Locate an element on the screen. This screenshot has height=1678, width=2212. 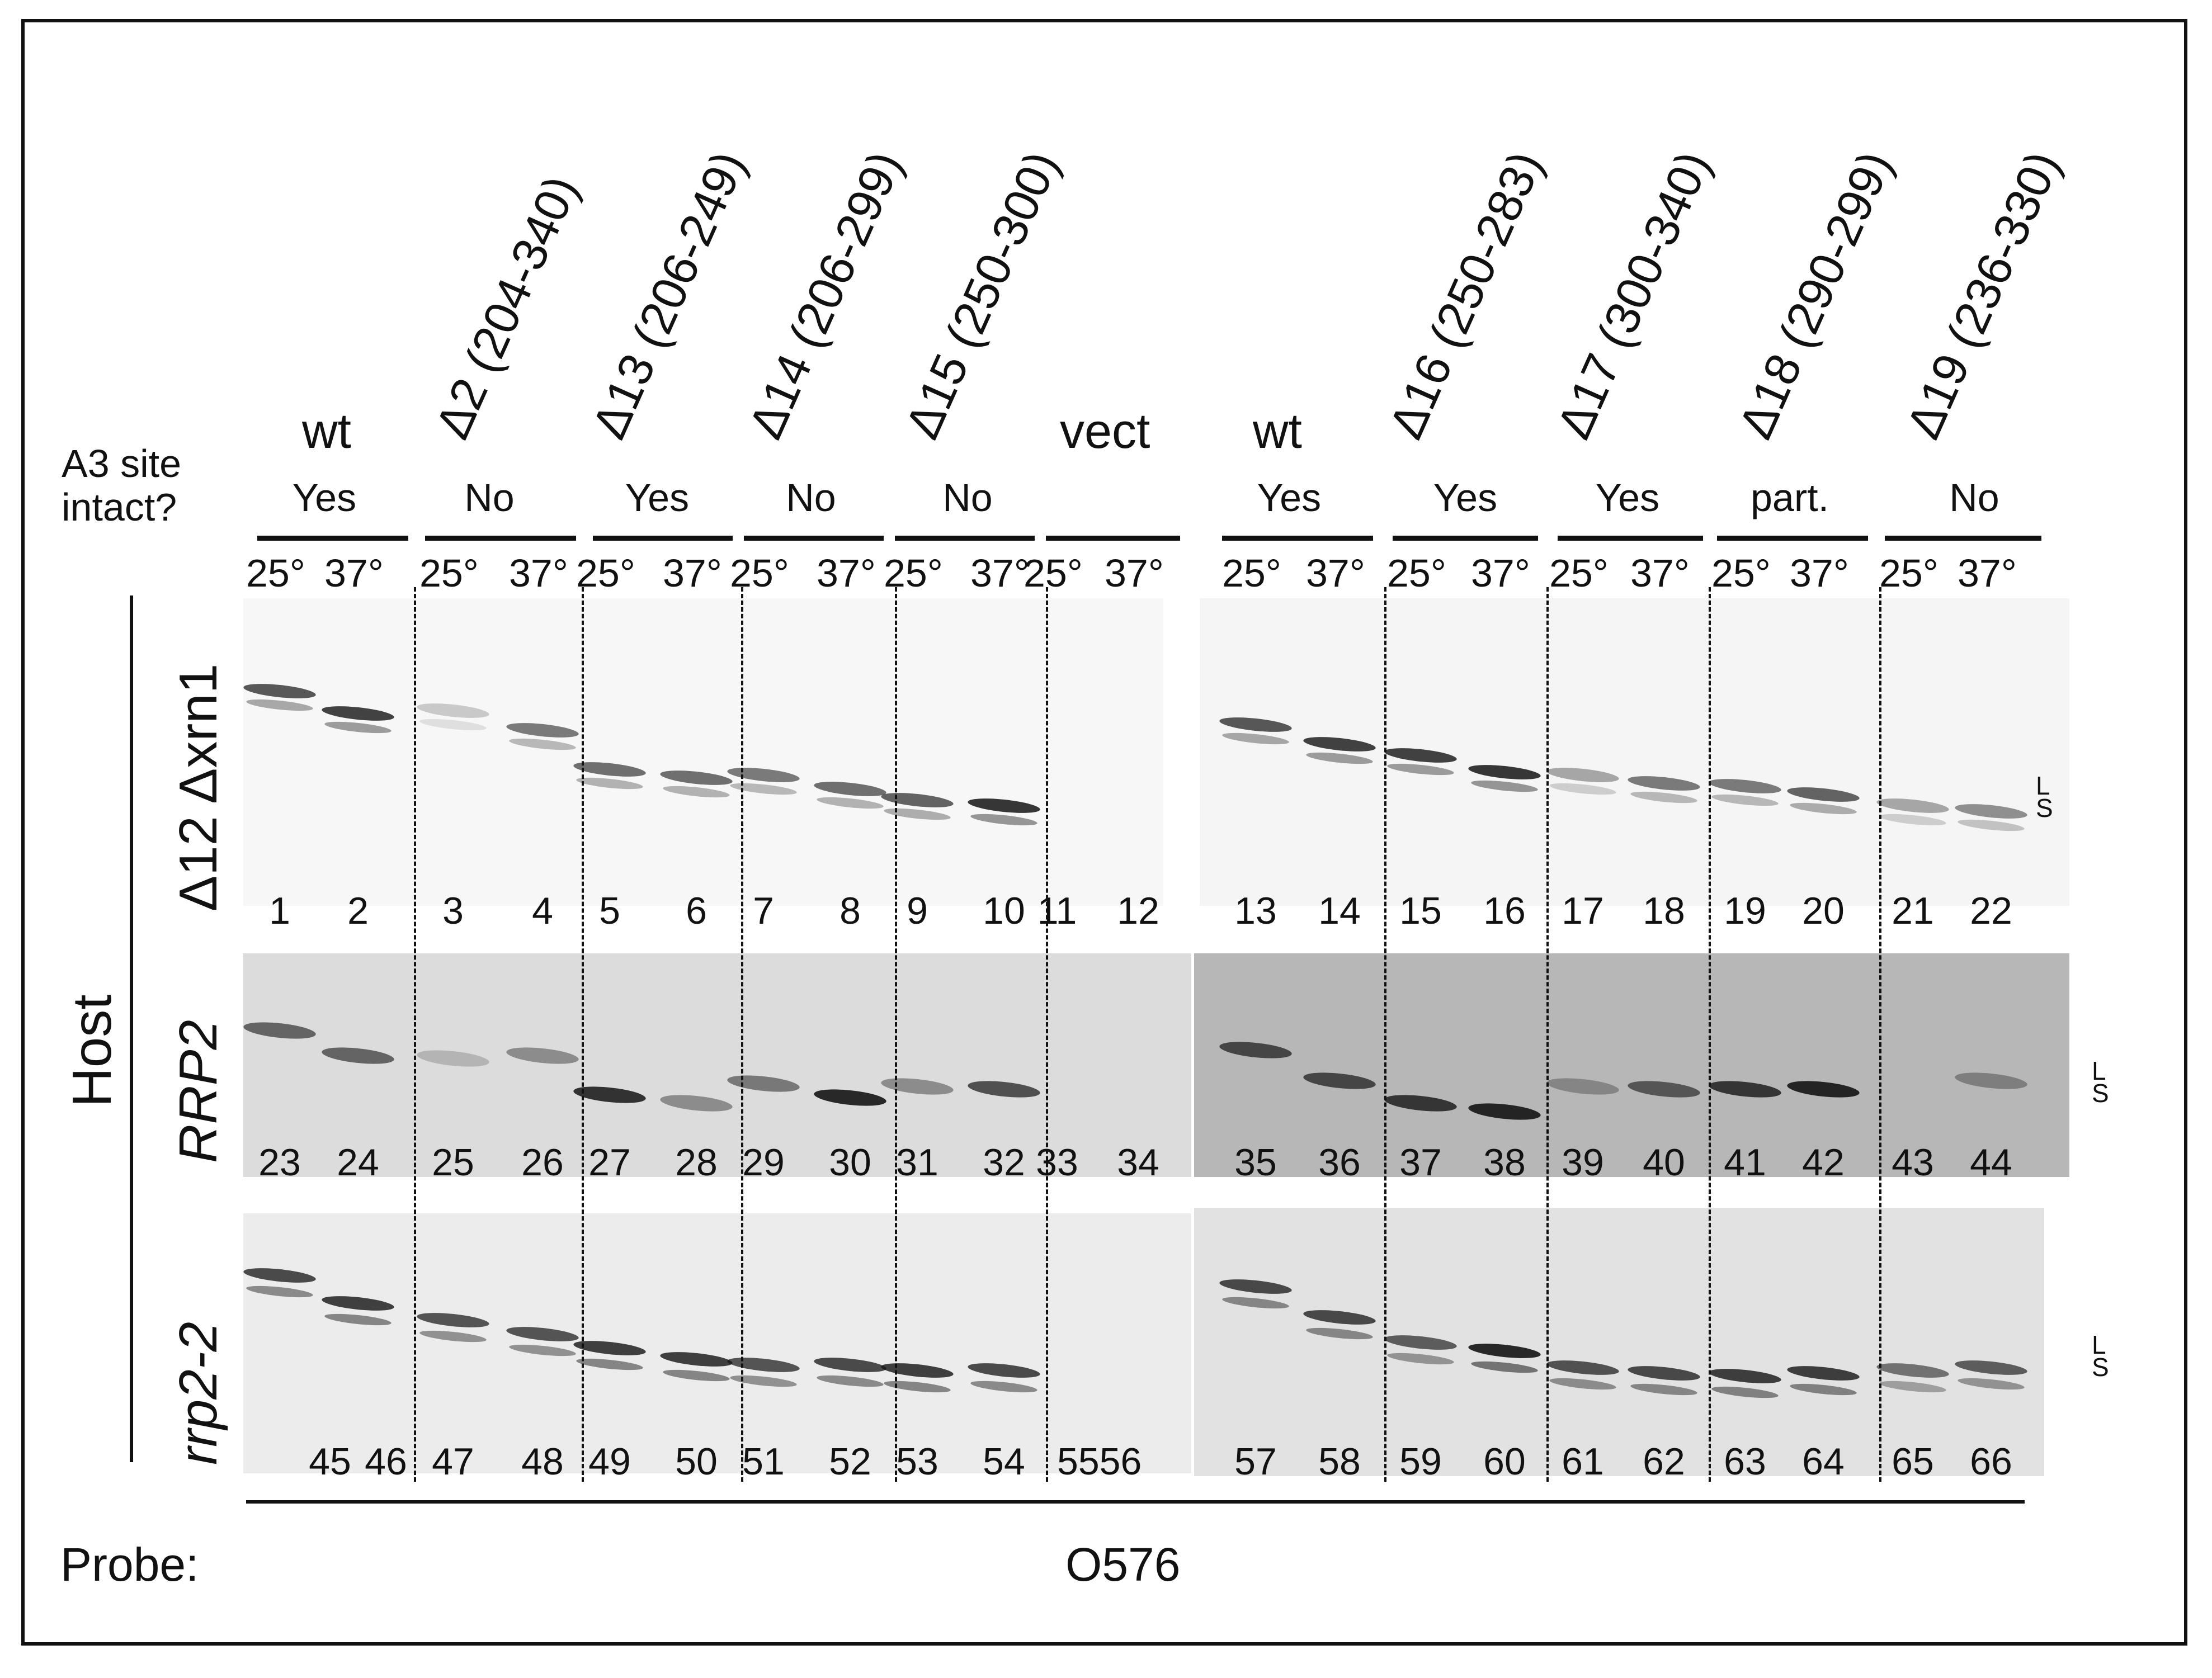
construct-wt-right: wt is located at coordinates (1277, 431).